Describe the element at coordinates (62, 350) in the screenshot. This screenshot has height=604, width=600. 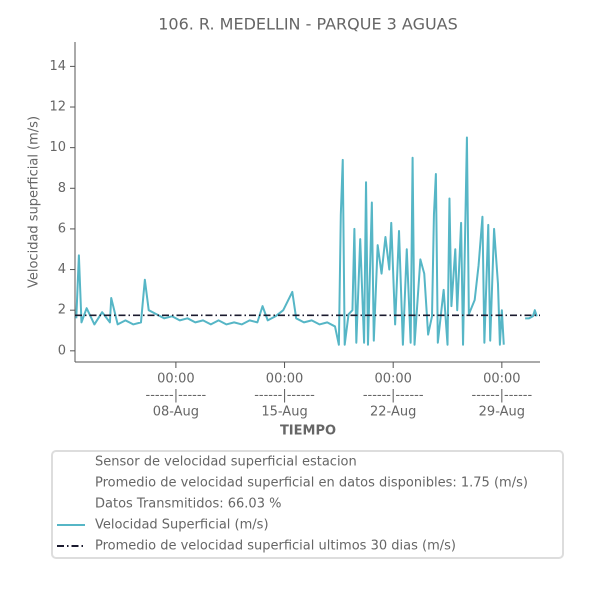
I see `y-tick-label: 0` at that location.